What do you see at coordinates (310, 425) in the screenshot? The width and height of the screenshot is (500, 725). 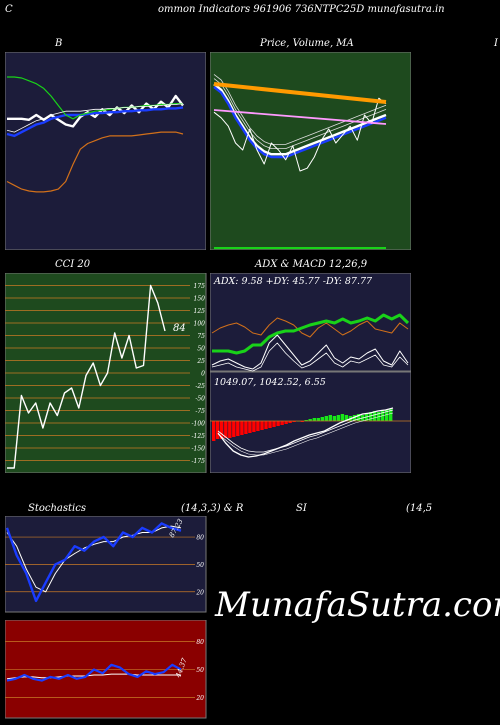 I see `macd-bars` at bounding box center [310, 425].